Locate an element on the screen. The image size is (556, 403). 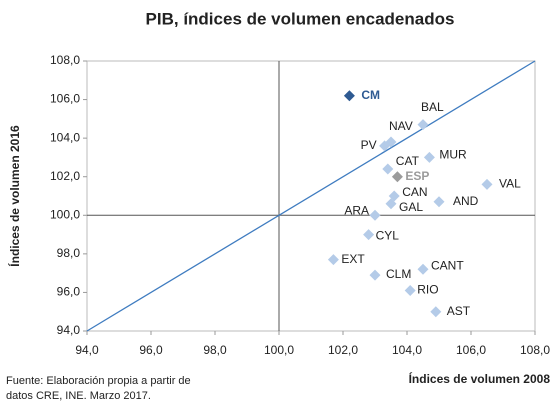
x-tick-label: 102,0 is located at coordinates (343, 350).